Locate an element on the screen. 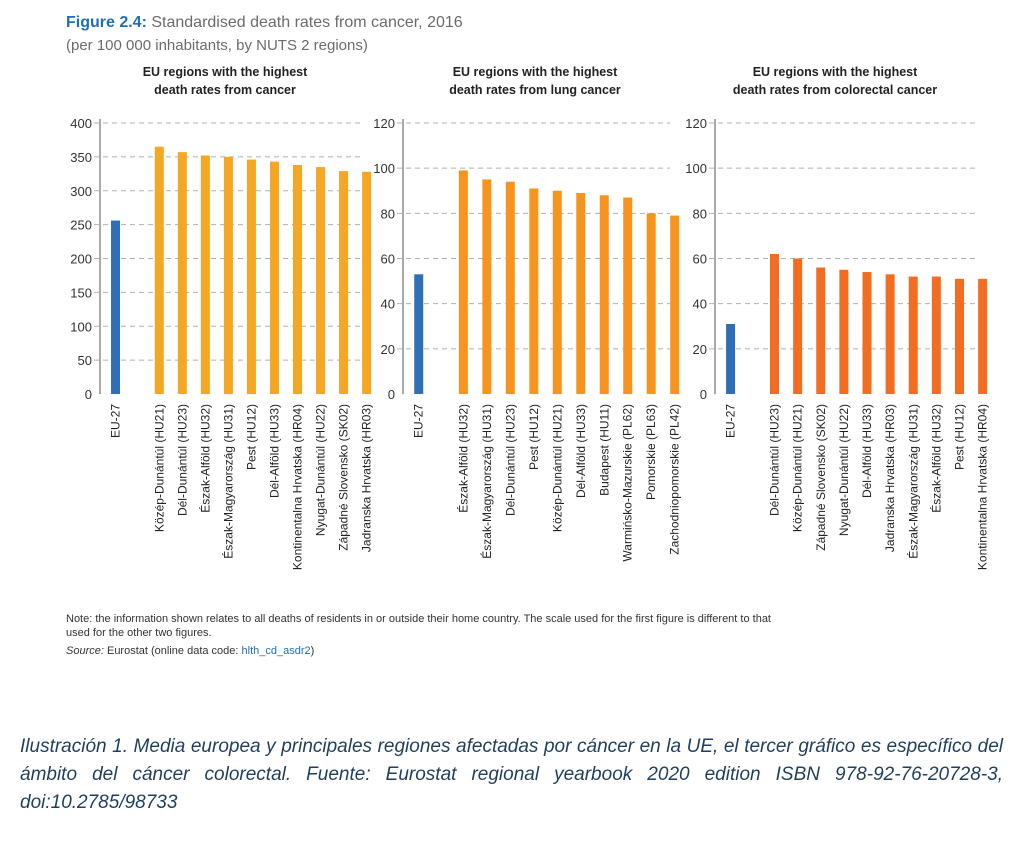 The image size is (1024, 849). x-tick-label: Zachodniopomorskie (PL42) is located at coordinates (675, 479).